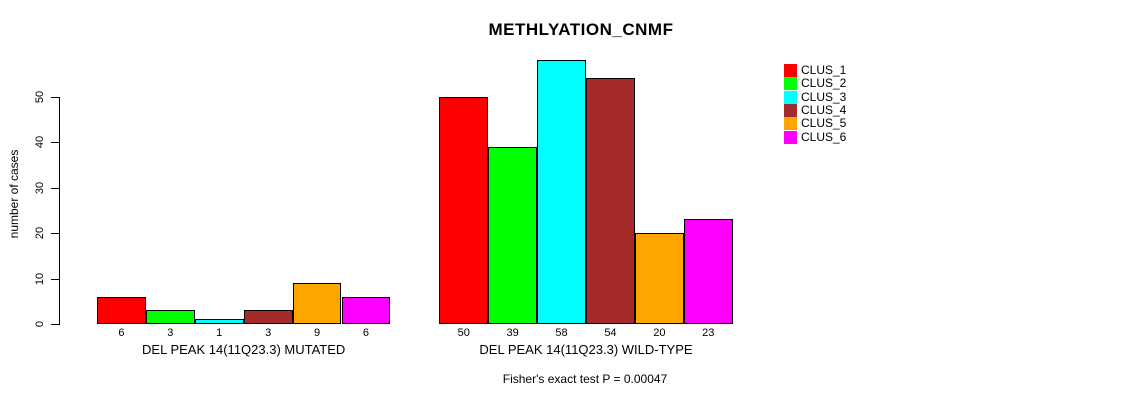 The width and height of the screenshot is (1140, 400). What do you see at coordinates (40, 187) in the screenshot?
I see `y-axis-tick-label: 30` at bounding box center [40, 187].